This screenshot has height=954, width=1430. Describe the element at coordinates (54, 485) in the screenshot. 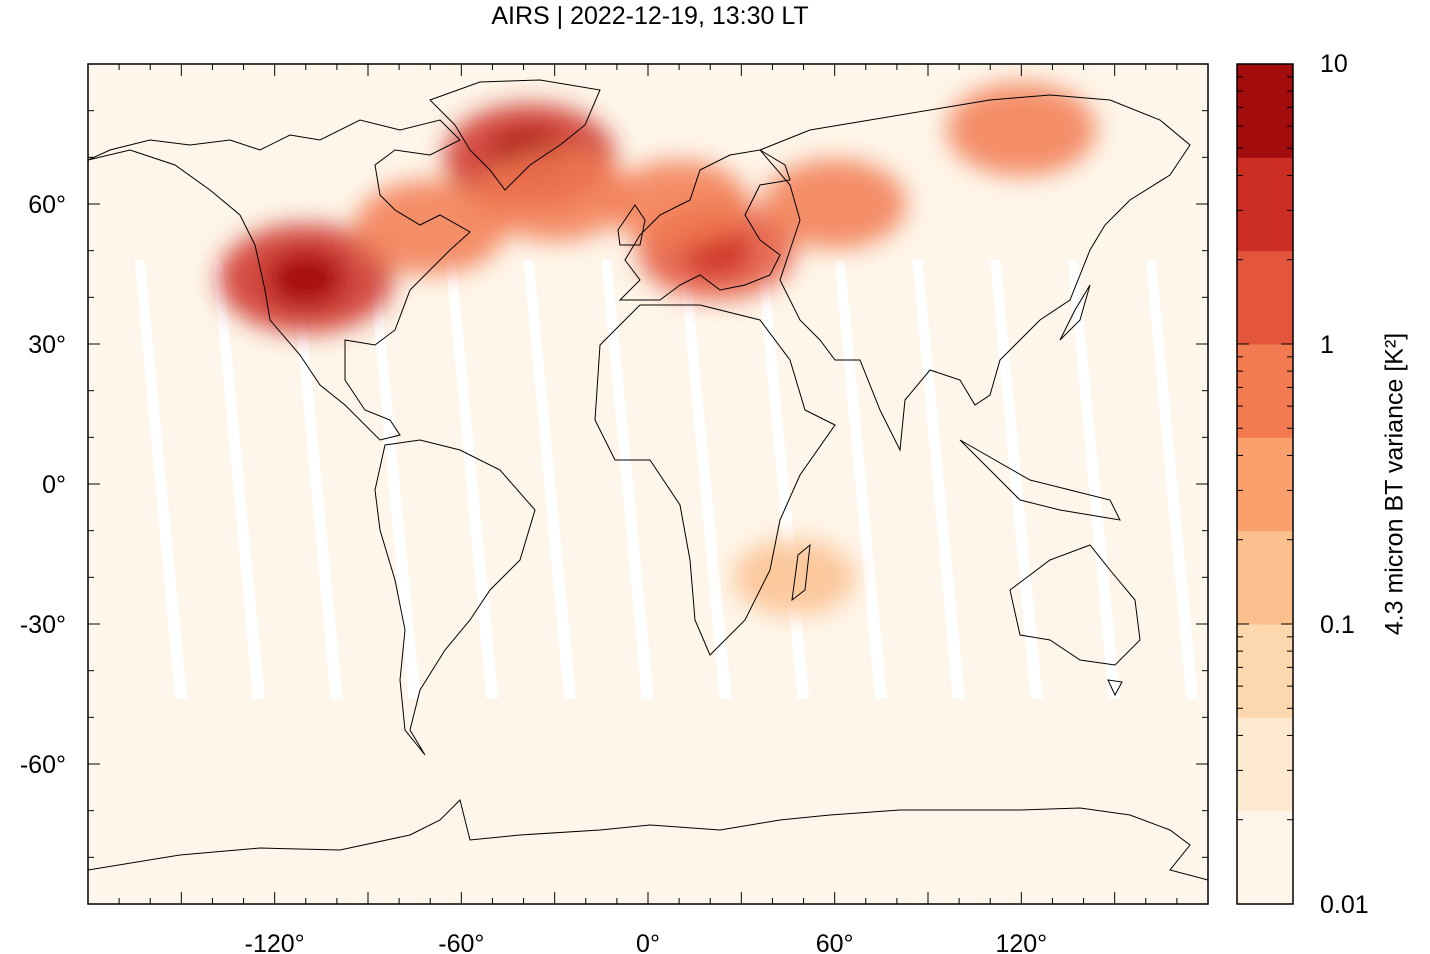

I see `y-tick-label: 0°` at that location.